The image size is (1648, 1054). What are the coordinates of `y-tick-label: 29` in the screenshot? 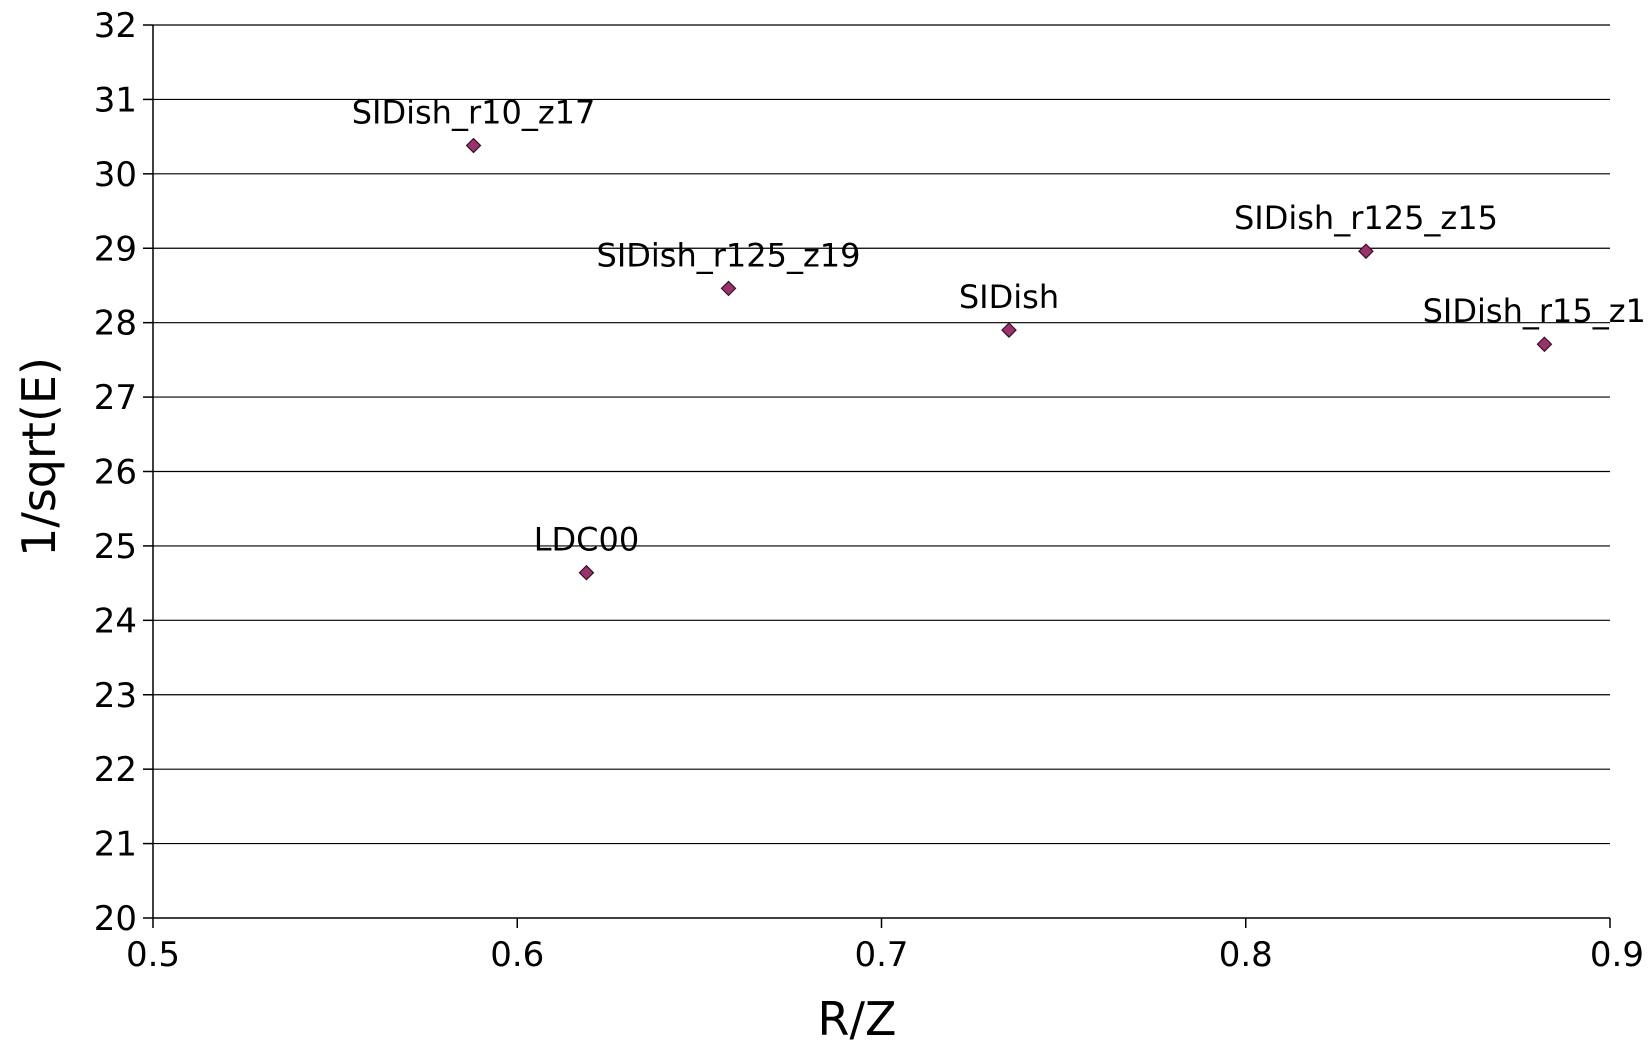 It's located at (115, 249).